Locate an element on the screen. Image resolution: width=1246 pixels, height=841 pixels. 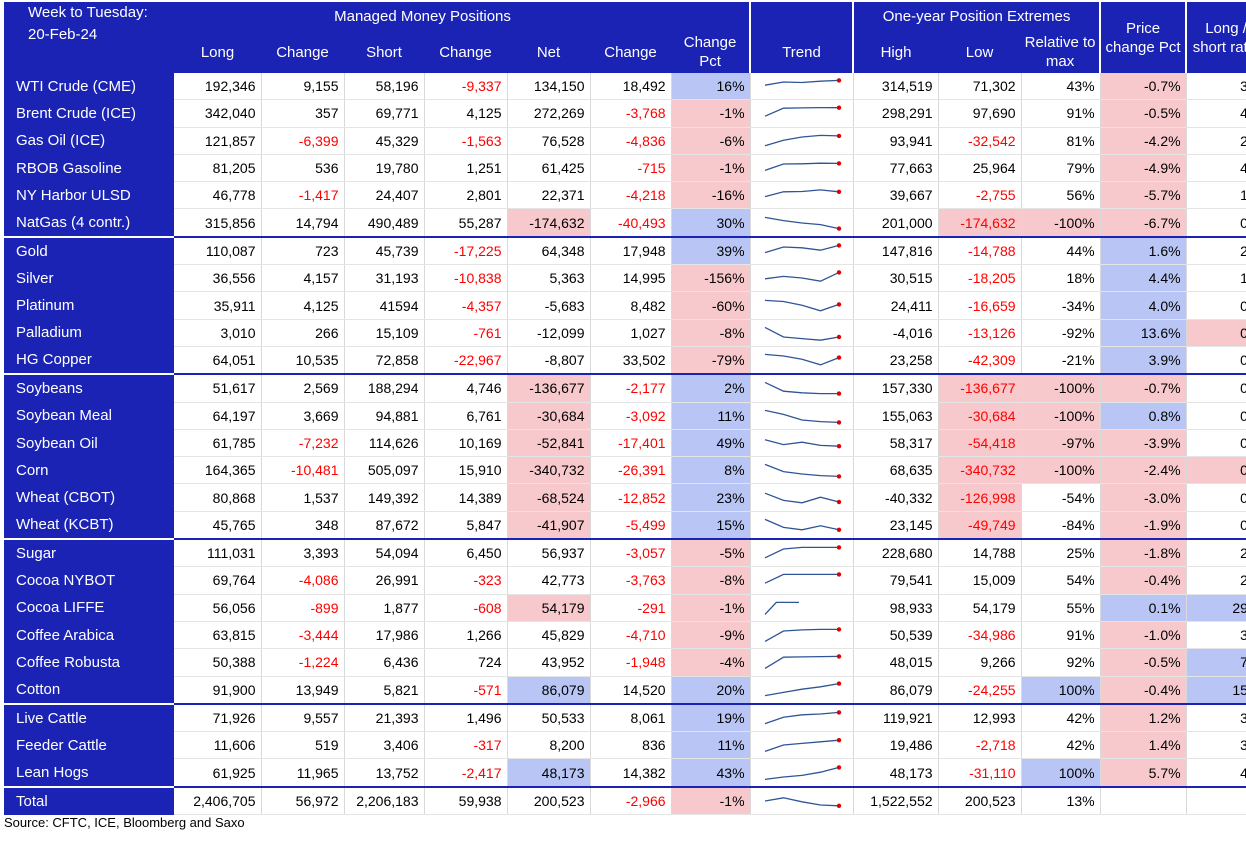
cell-rel: 81% is located at coordinates (1061, 141).